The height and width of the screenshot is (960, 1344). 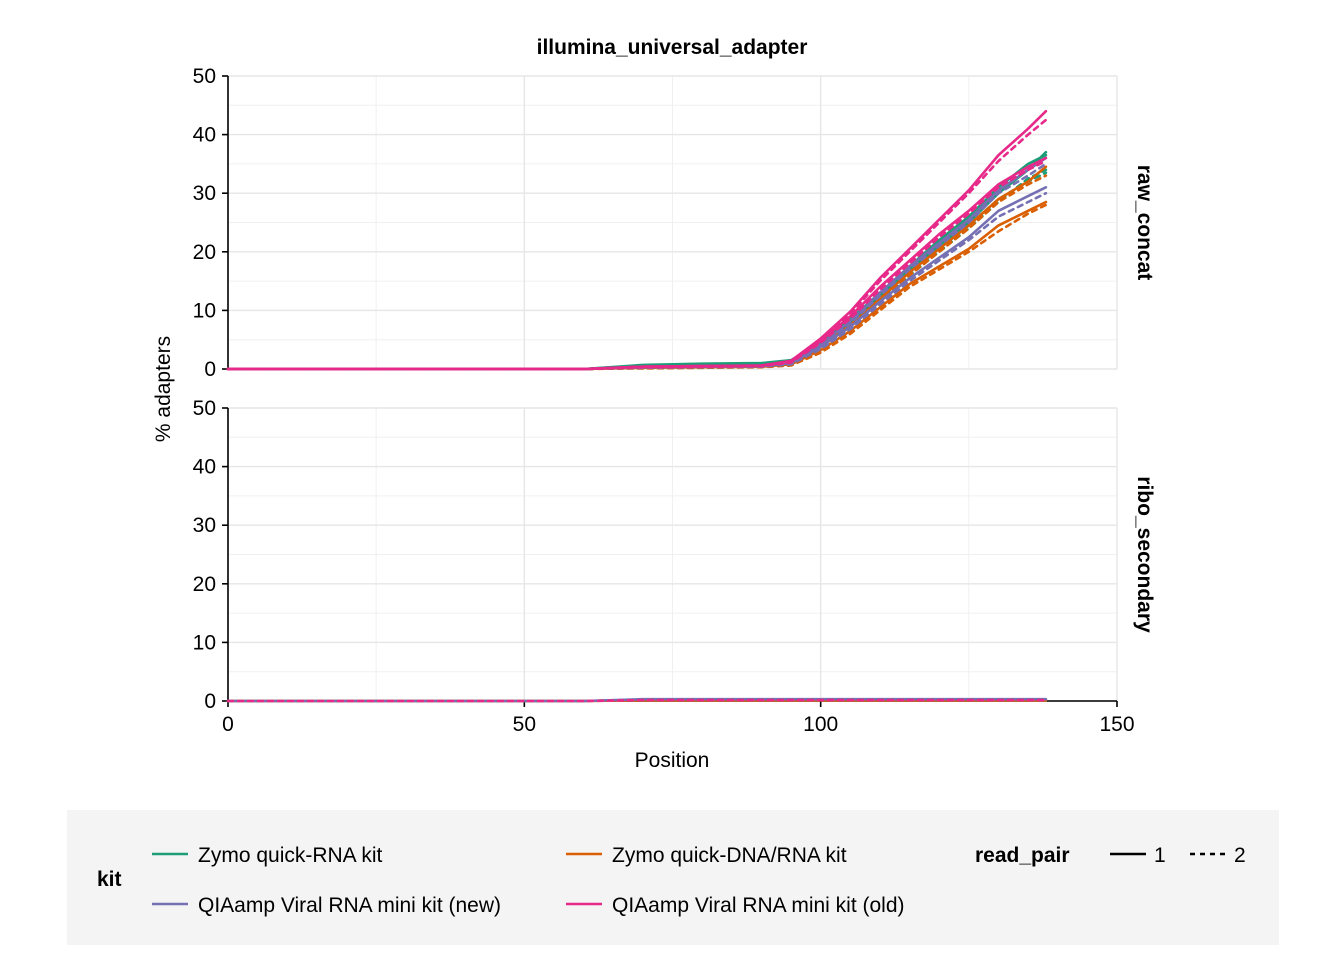 I want to click on facet-label-raw_concat: raw_concat, so click(x=1144, y=223).